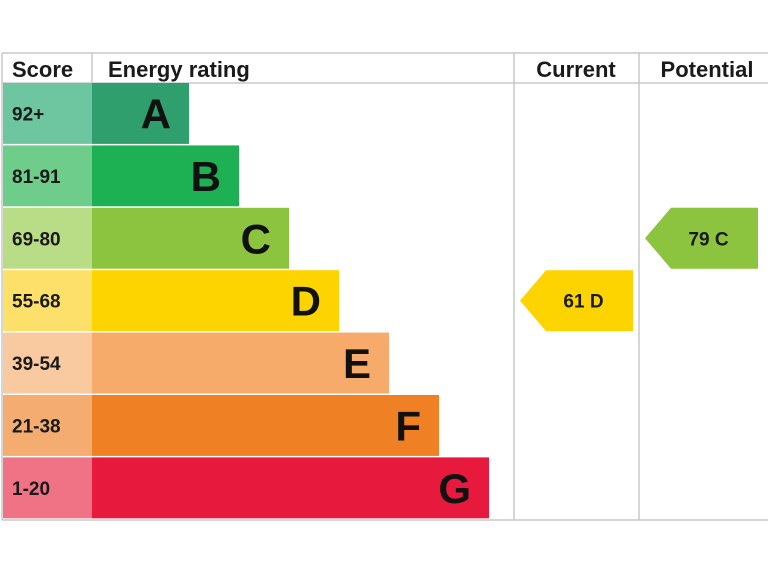 The height and width of the screenshot is (576, 768). I want to click on score-cell-f, so click(47, 425).